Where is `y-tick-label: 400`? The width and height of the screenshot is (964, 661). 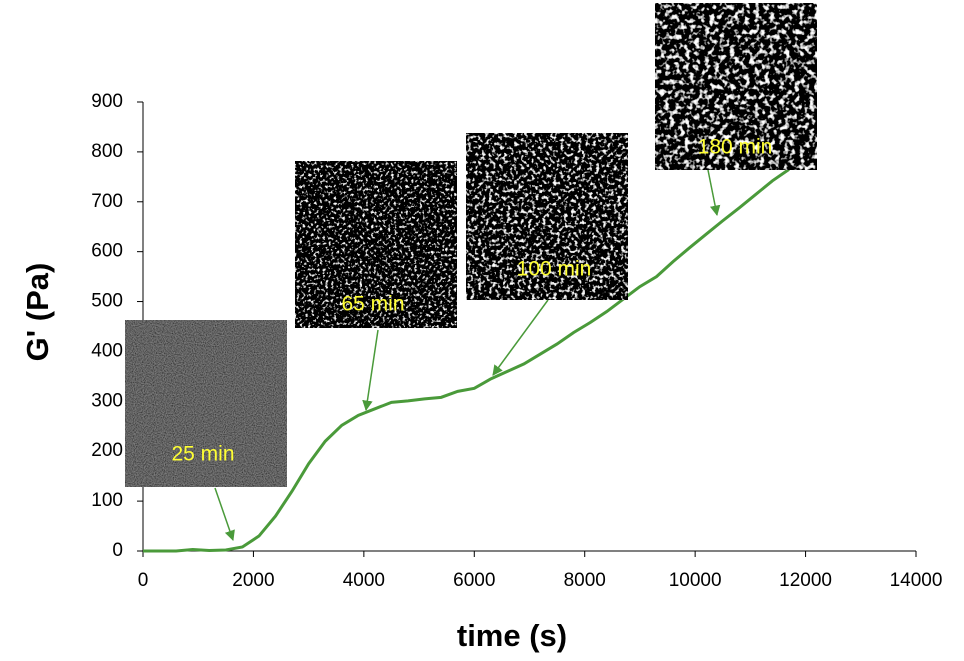
y-tick-label: 400 is located at coordinates (107, 350).